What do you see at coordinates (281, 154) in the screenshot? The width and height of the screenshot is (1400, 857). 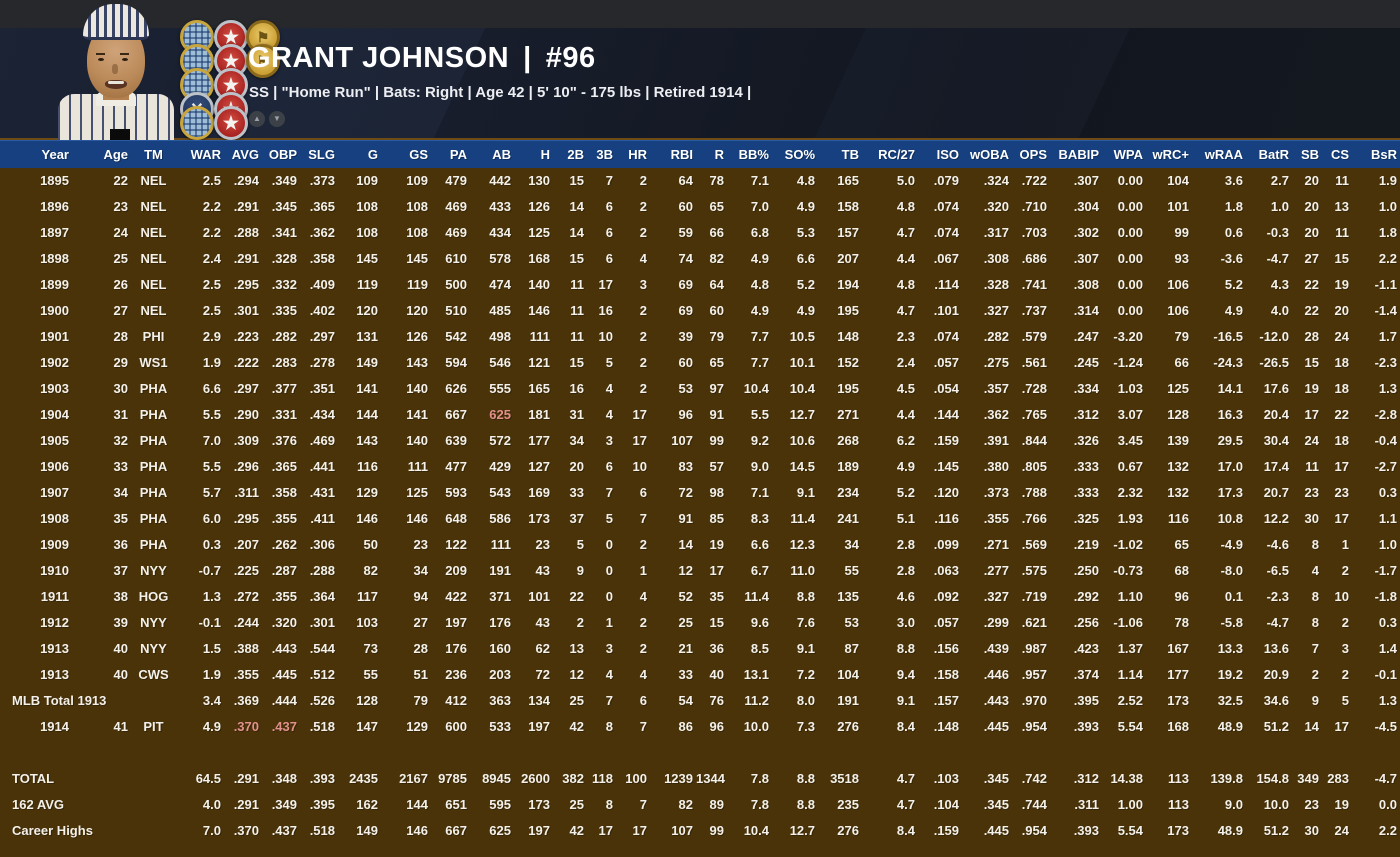 I see `column-header-obp: OBP` at bounding box center [281, 154].